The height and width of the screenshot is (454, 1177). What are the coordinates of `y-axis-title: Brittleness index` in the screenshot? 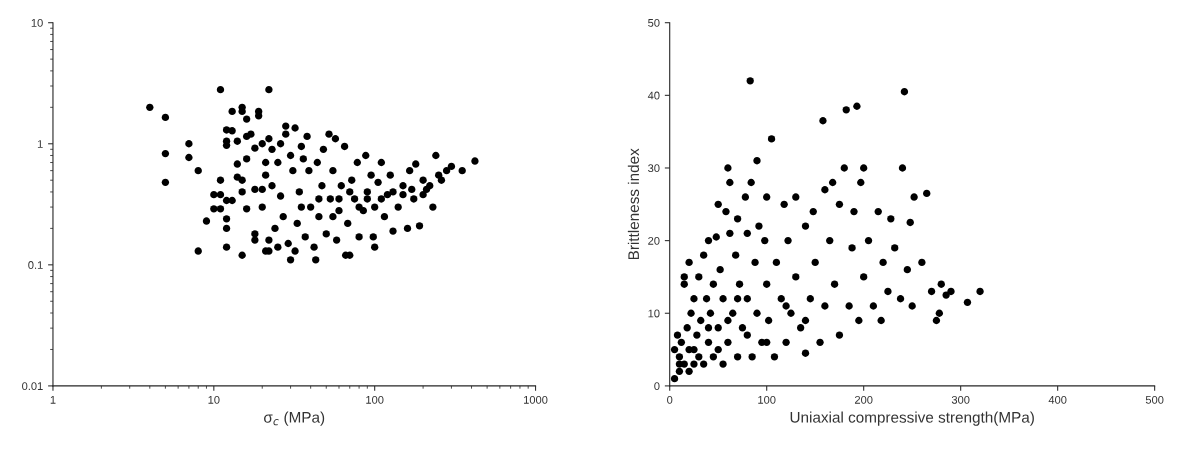 It's located at (633, 204).